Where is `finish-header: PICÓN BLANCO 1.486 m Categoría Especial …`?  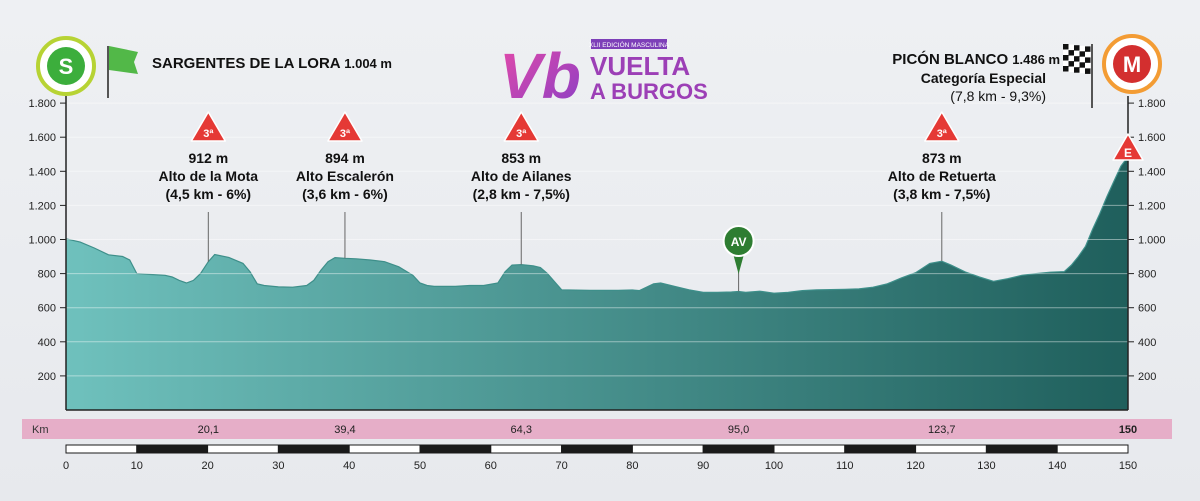 finish-header: PICÓN BLANCO 1.486 m Categoría Especial … is located at coordinates (1027, 71).